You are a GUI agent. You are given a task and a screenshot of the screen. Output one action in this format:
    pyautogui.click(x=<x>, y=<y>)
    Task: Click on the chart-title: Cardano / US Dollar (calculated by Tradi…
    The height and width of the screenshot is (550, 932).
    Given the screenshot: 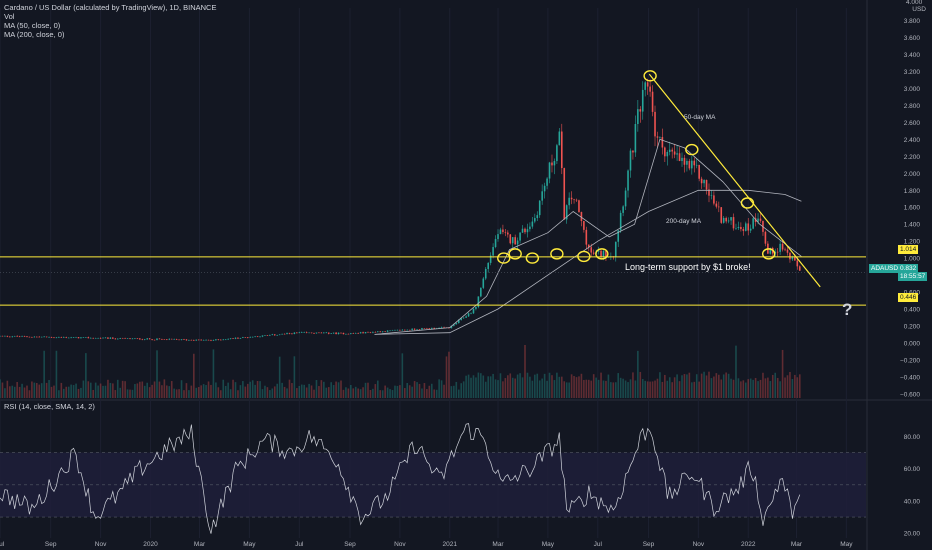 What is the action you would take?
    pyautogui.click(x=110, y=7)
    